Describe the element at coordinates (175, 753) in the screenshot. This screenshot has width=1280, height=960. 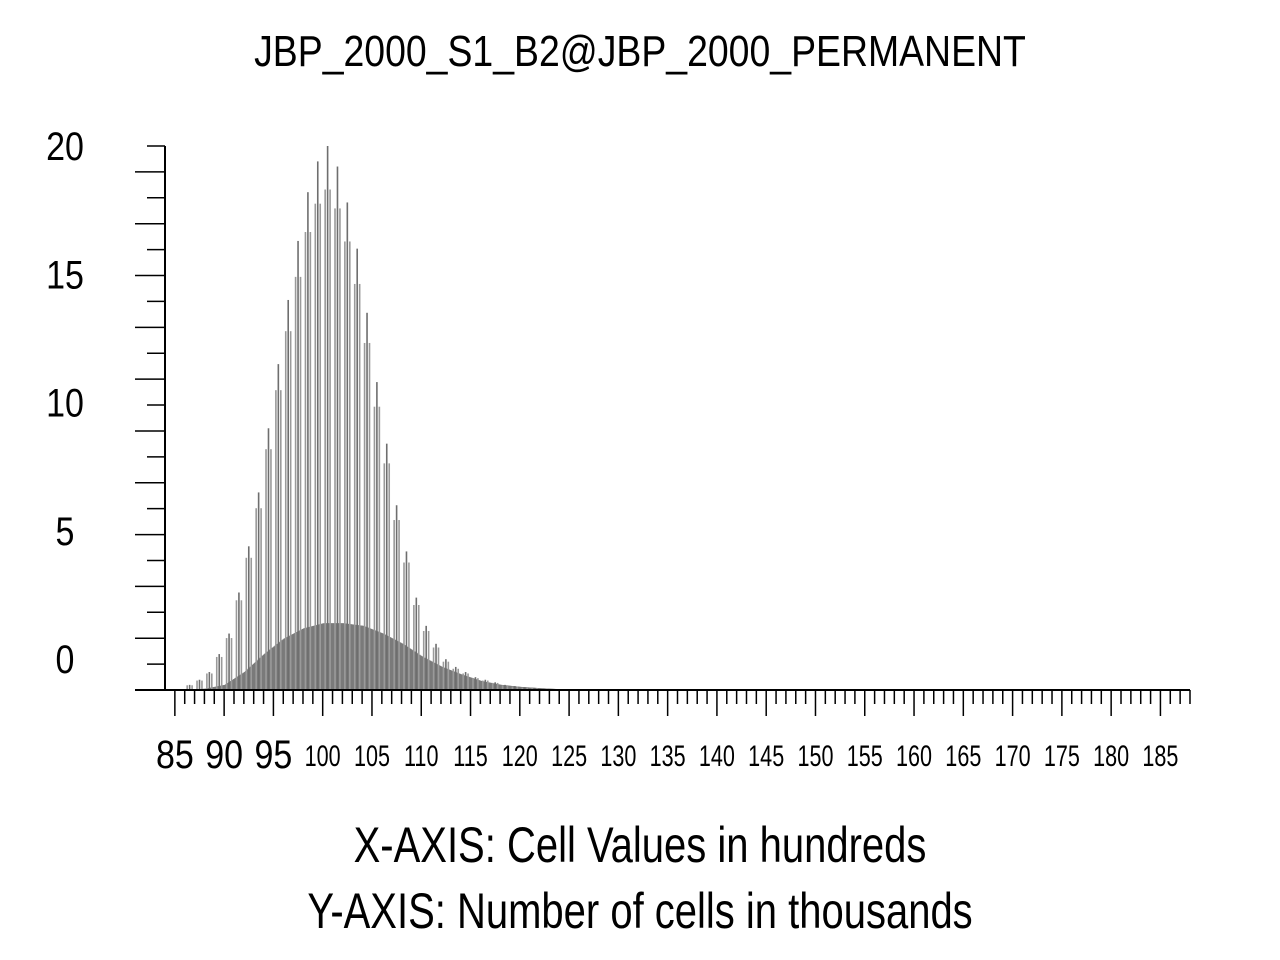
I see `x-tick-label: 85` at that location.